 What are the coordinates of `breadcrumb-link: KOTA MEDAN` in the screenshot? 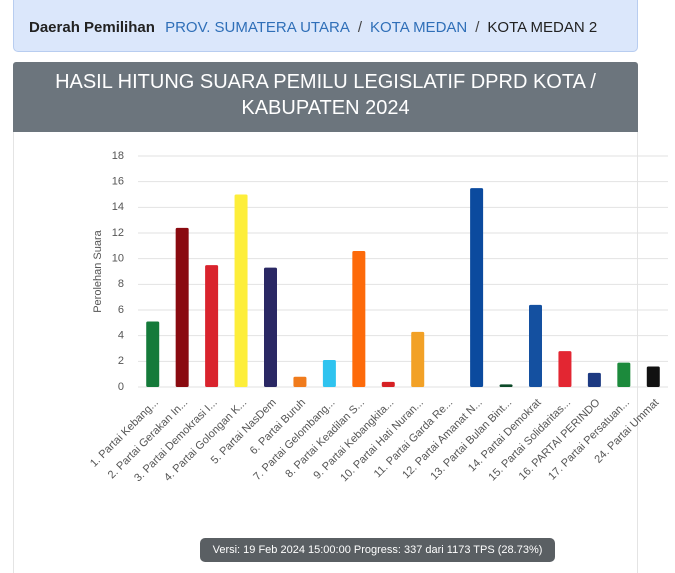 It's located at (419, 27).